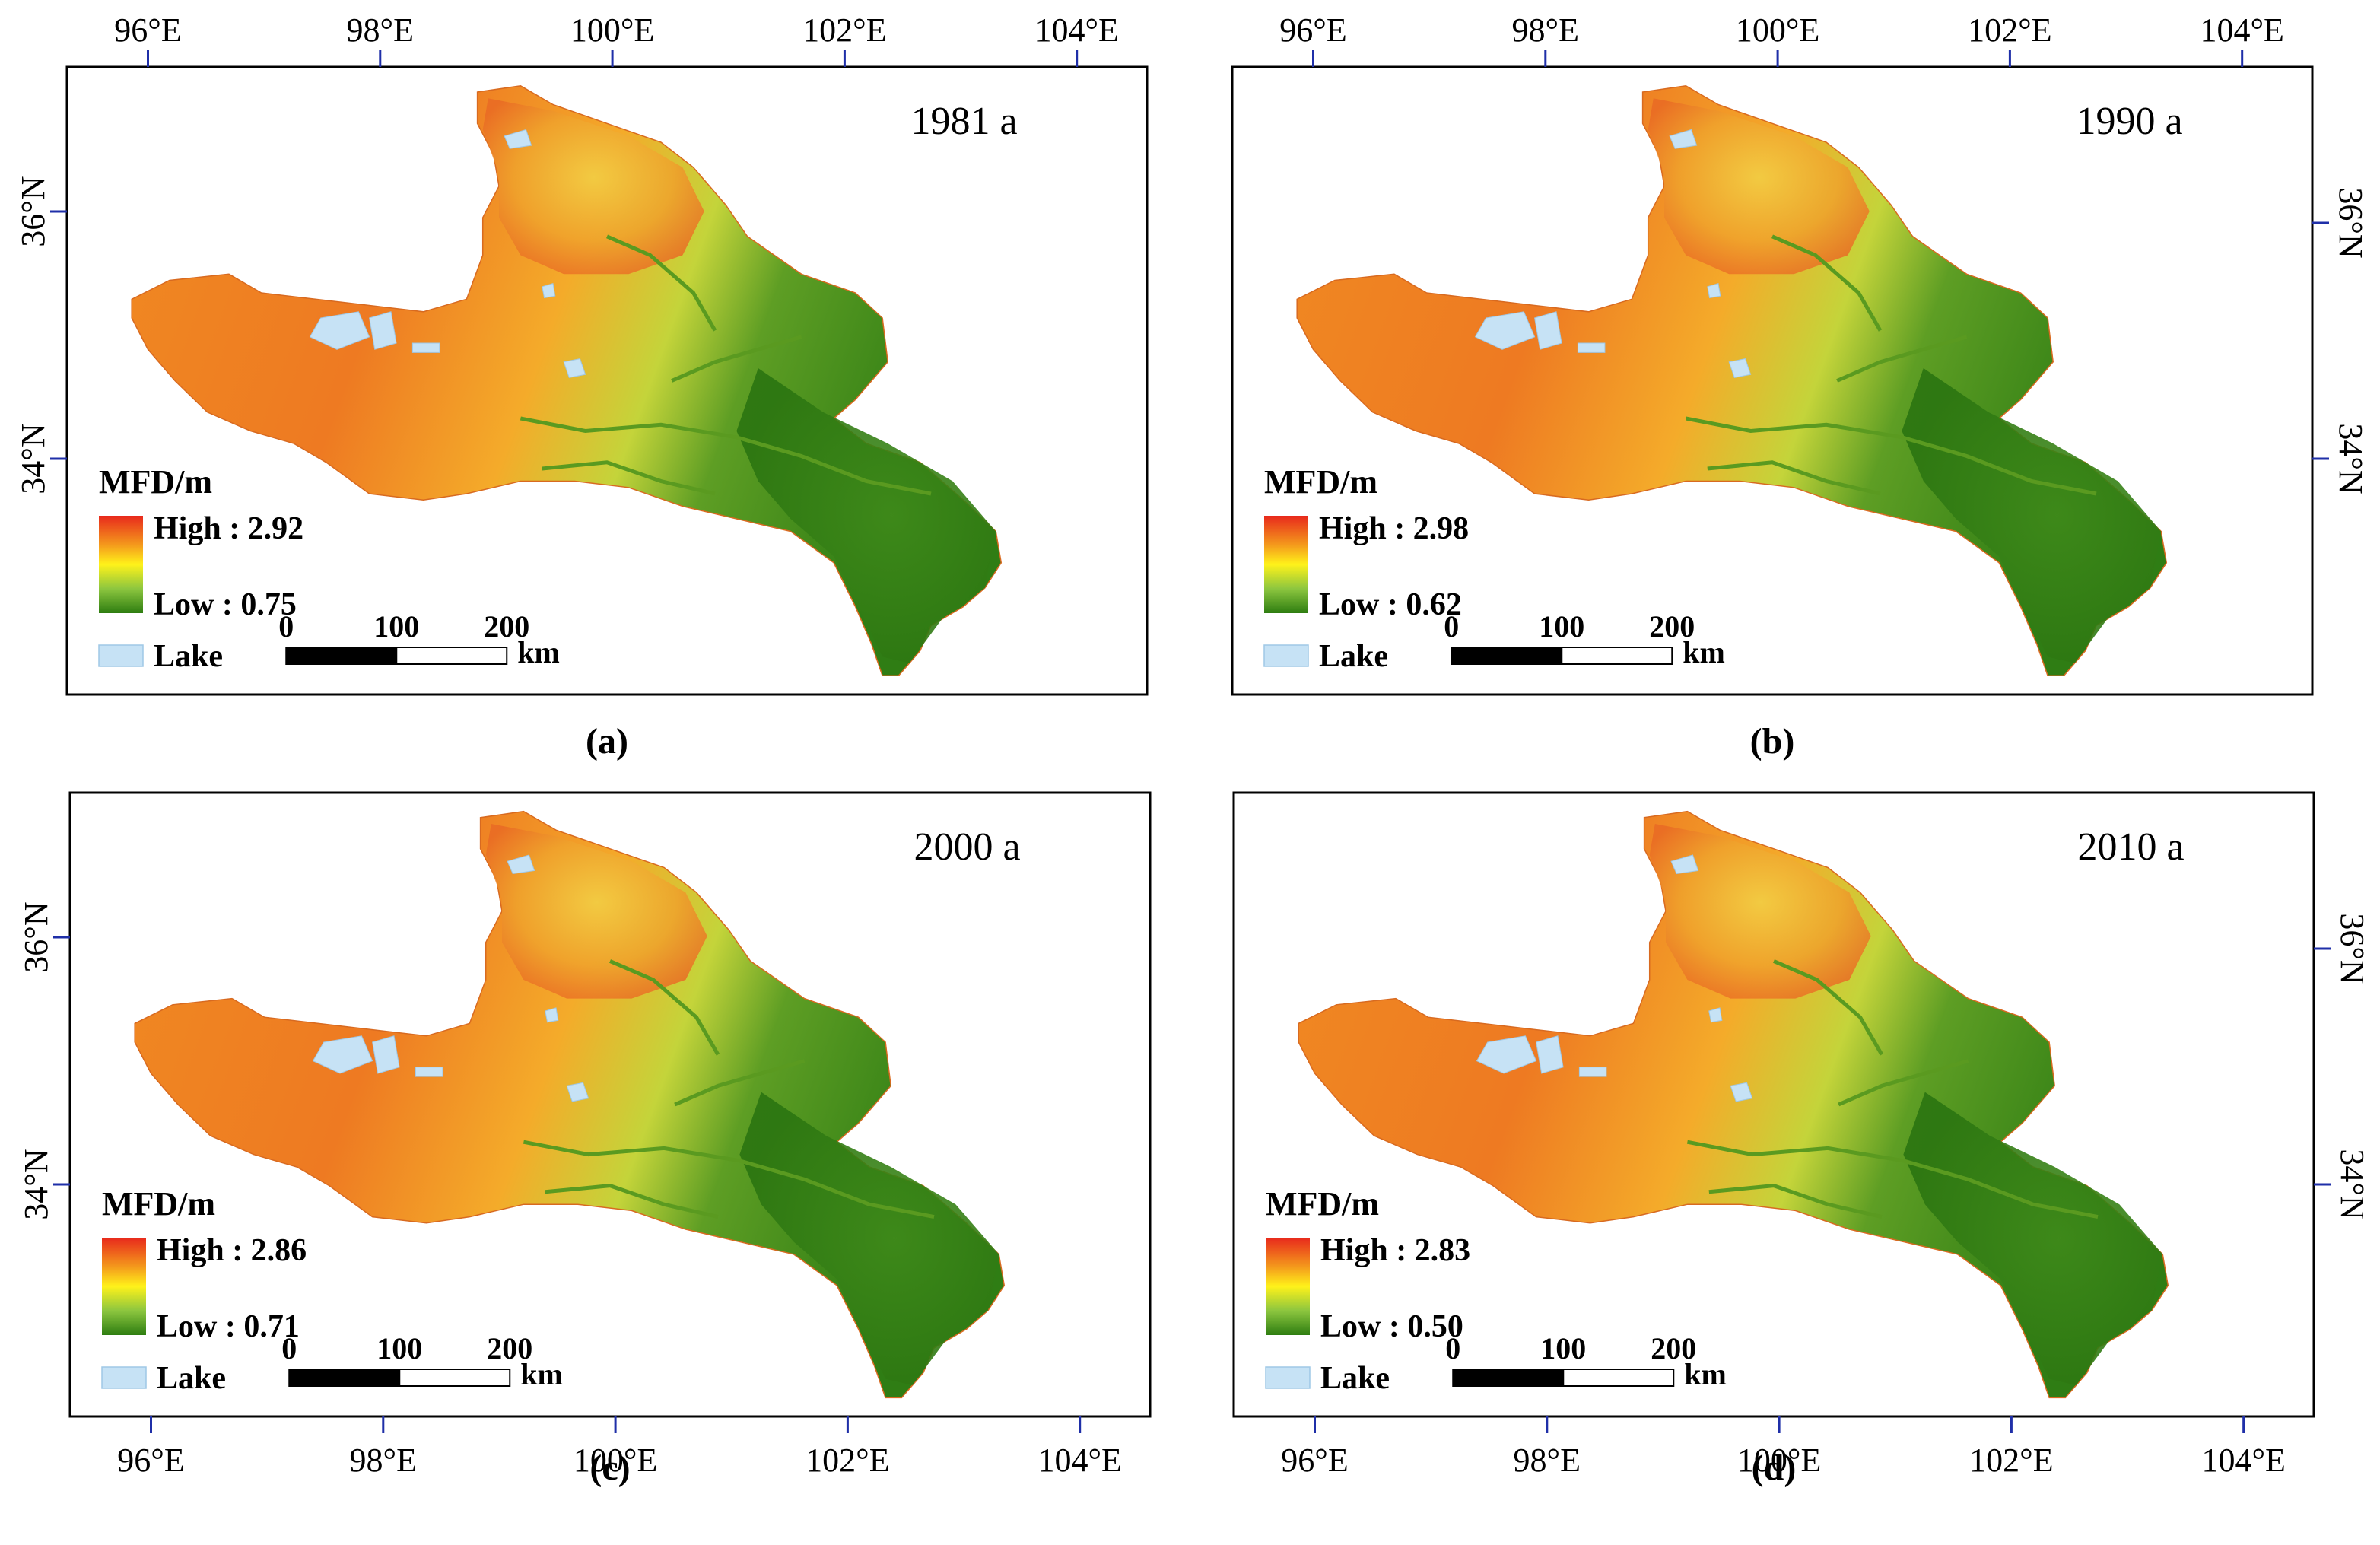 The image size is (2380, 1545). Describe the element at coordinates (1760, 912) in the screenshot. I see `mfd-north-zone` at that location.